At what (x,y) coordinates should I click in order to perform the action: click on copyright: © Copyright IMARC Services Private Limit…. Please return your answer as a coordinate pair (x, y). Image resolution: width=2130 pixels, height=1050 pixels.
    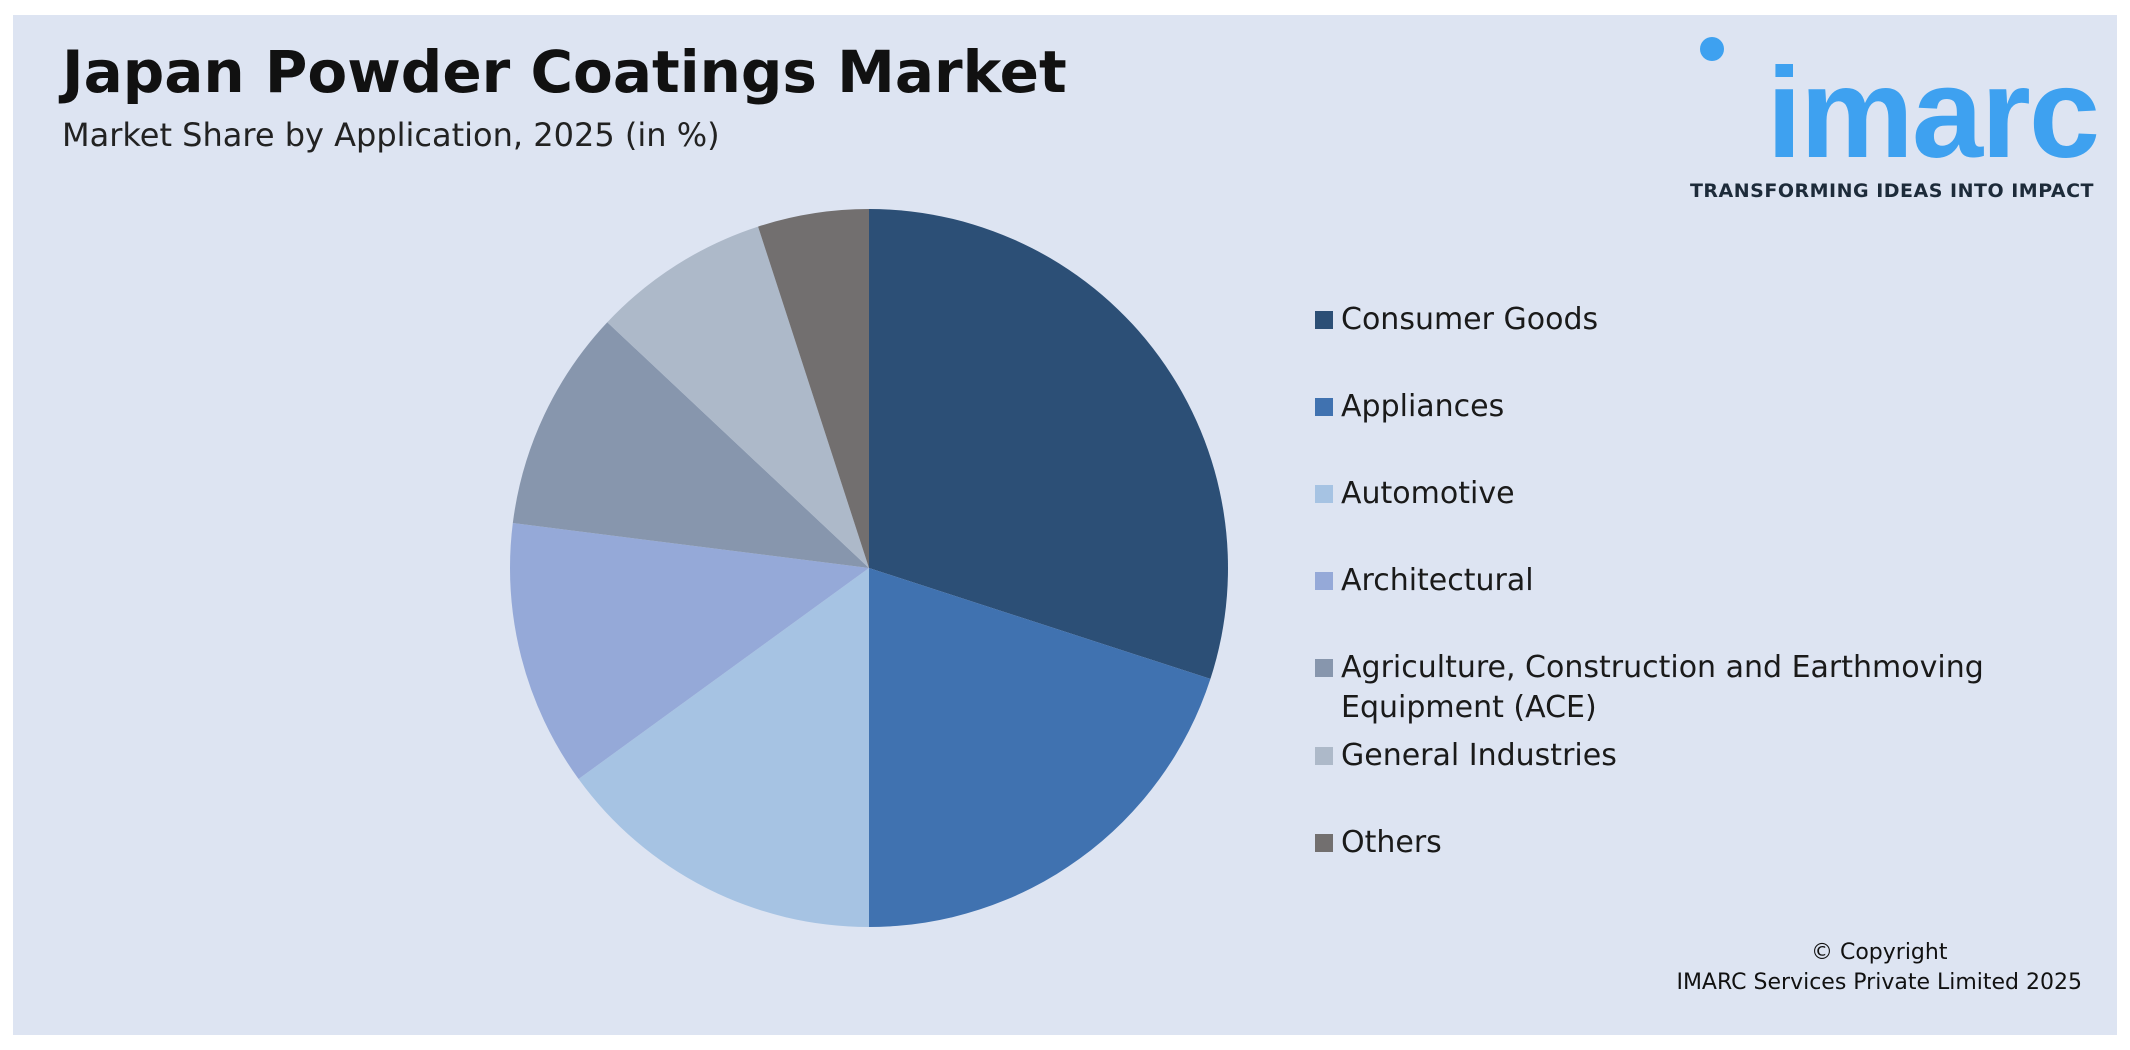
    Looking at the image, I should click on (1879, 968).